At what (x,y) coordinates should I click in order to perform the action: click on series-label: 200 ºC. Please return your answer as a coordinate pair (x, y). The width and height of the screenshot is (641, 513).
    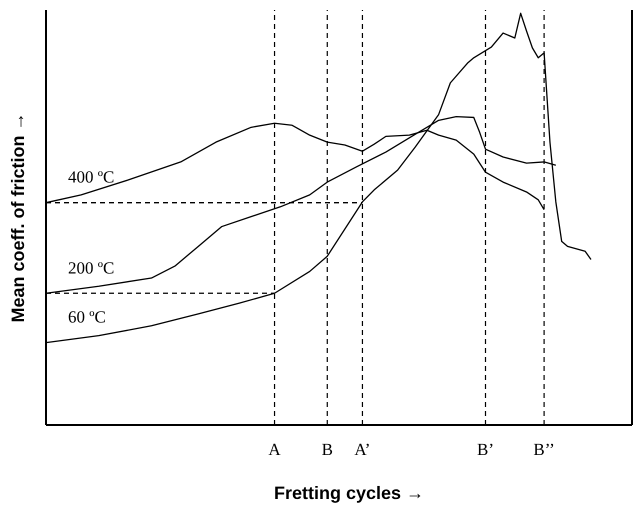
    Looking at the image, I should click on (91, 268).